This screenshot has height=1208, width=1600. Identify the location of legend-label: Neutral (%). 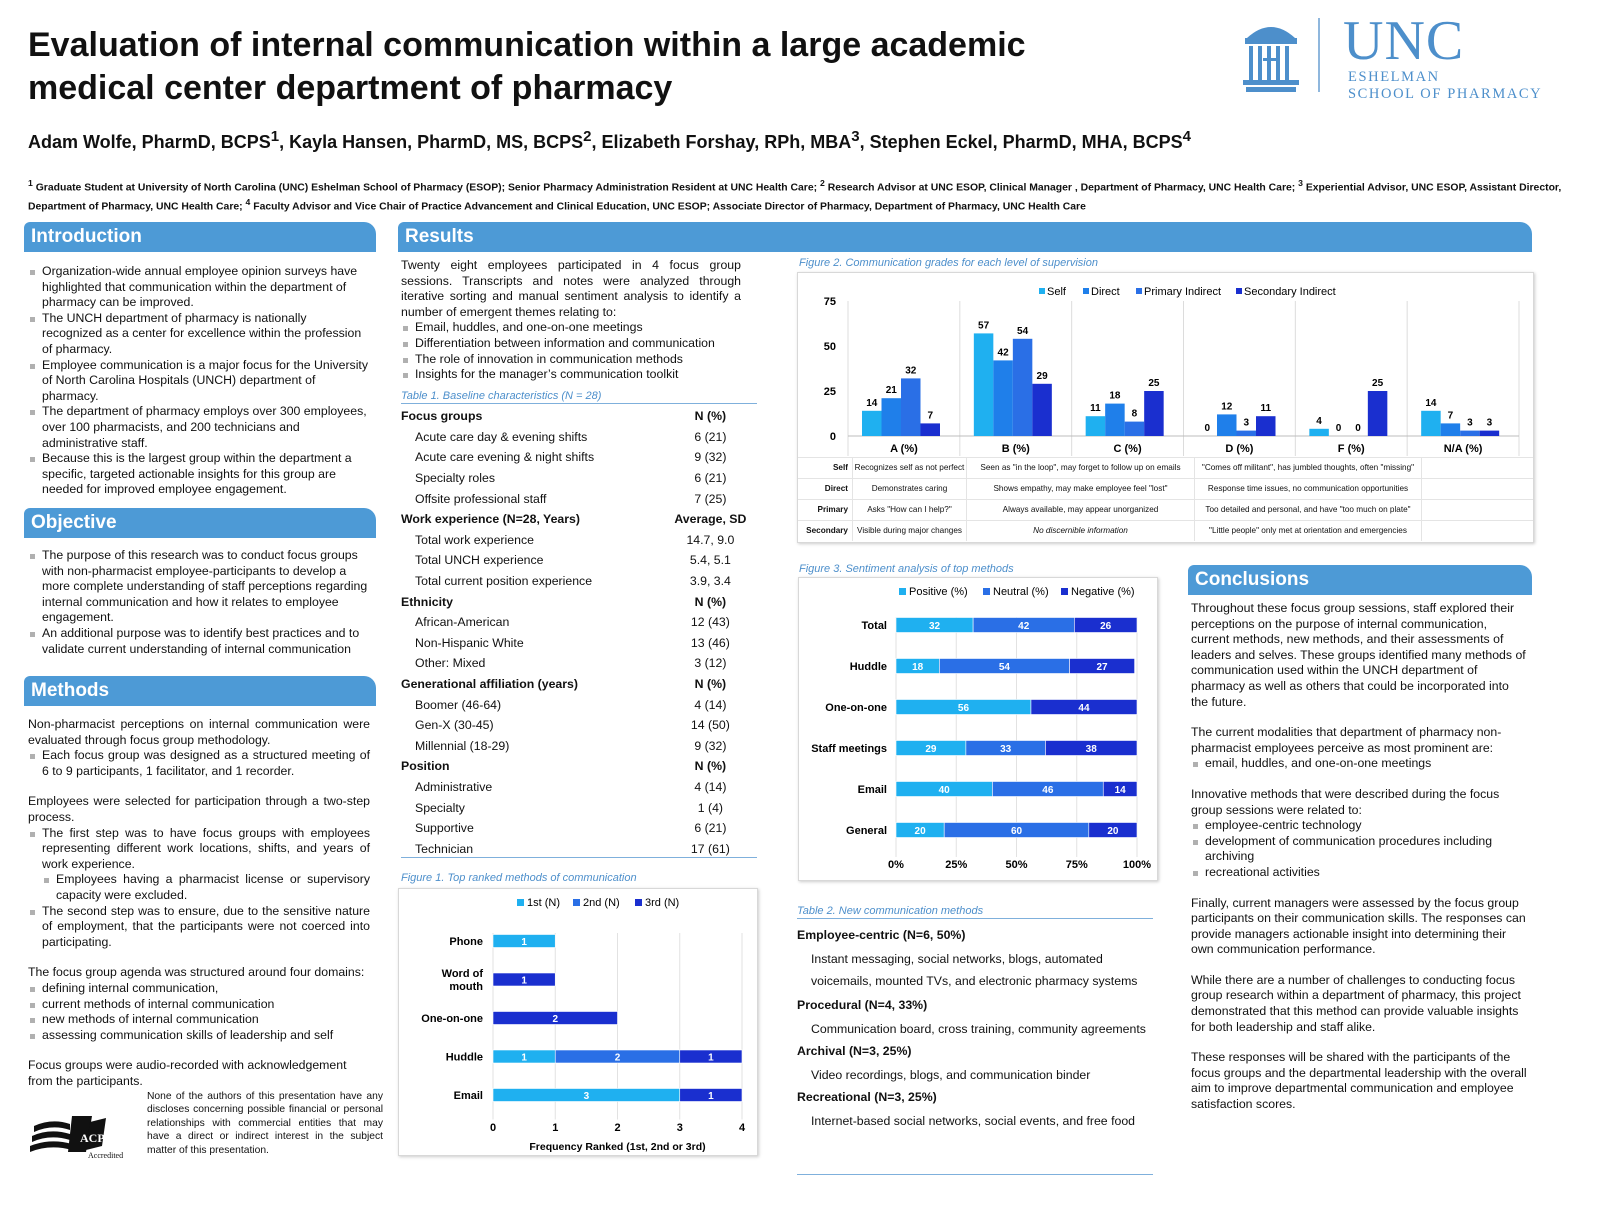
(1021, 592).